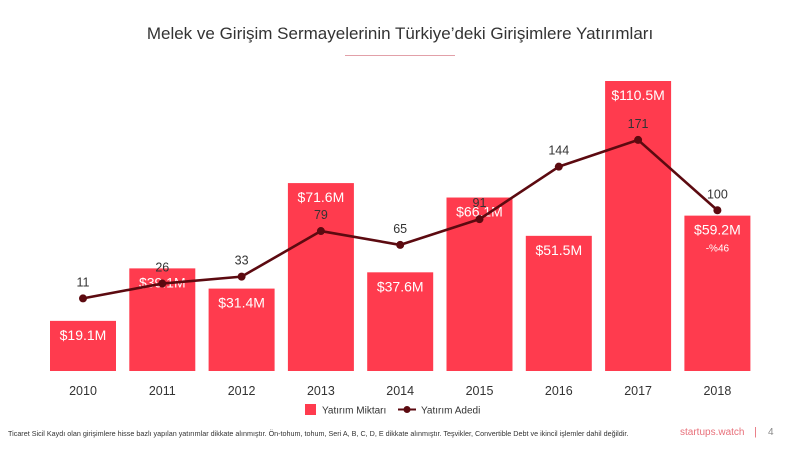 The image size is (800, 450). What do you see at coordinates (479, 219) in the screenshot?
I see `count-point-2015` at bounding box center [479, 219].